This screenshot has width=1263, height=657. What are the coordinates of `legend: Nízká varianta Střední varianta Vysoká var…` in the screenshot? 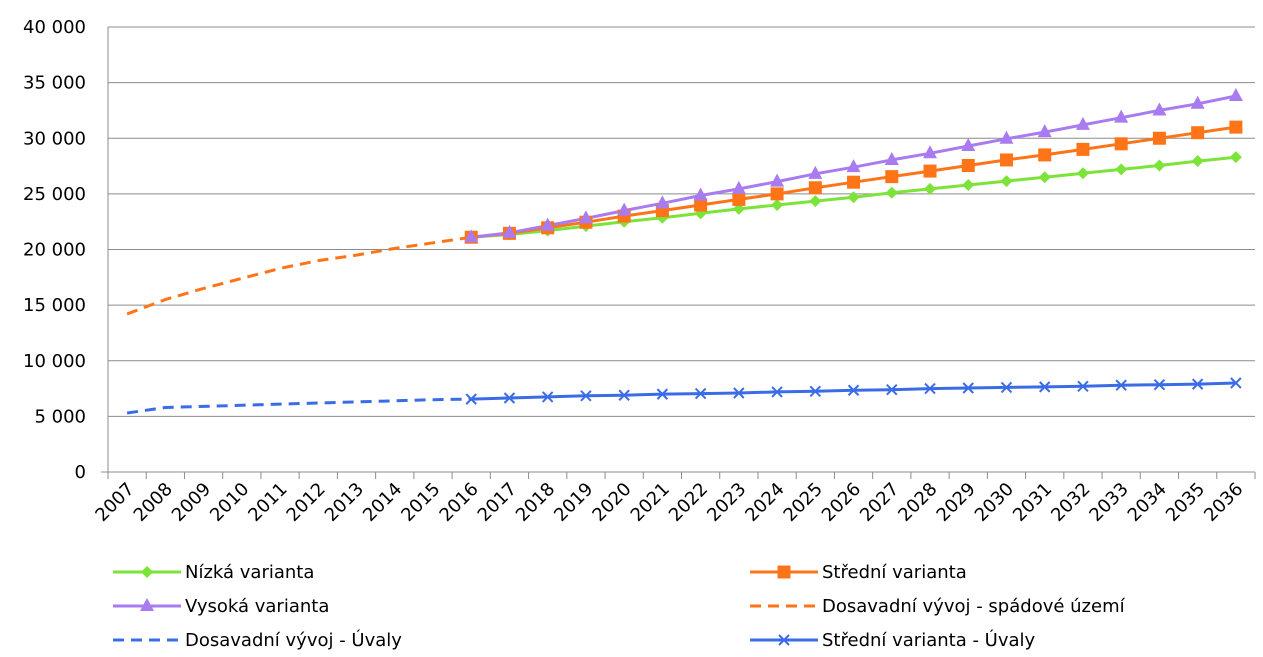 It's located at (619, 606).